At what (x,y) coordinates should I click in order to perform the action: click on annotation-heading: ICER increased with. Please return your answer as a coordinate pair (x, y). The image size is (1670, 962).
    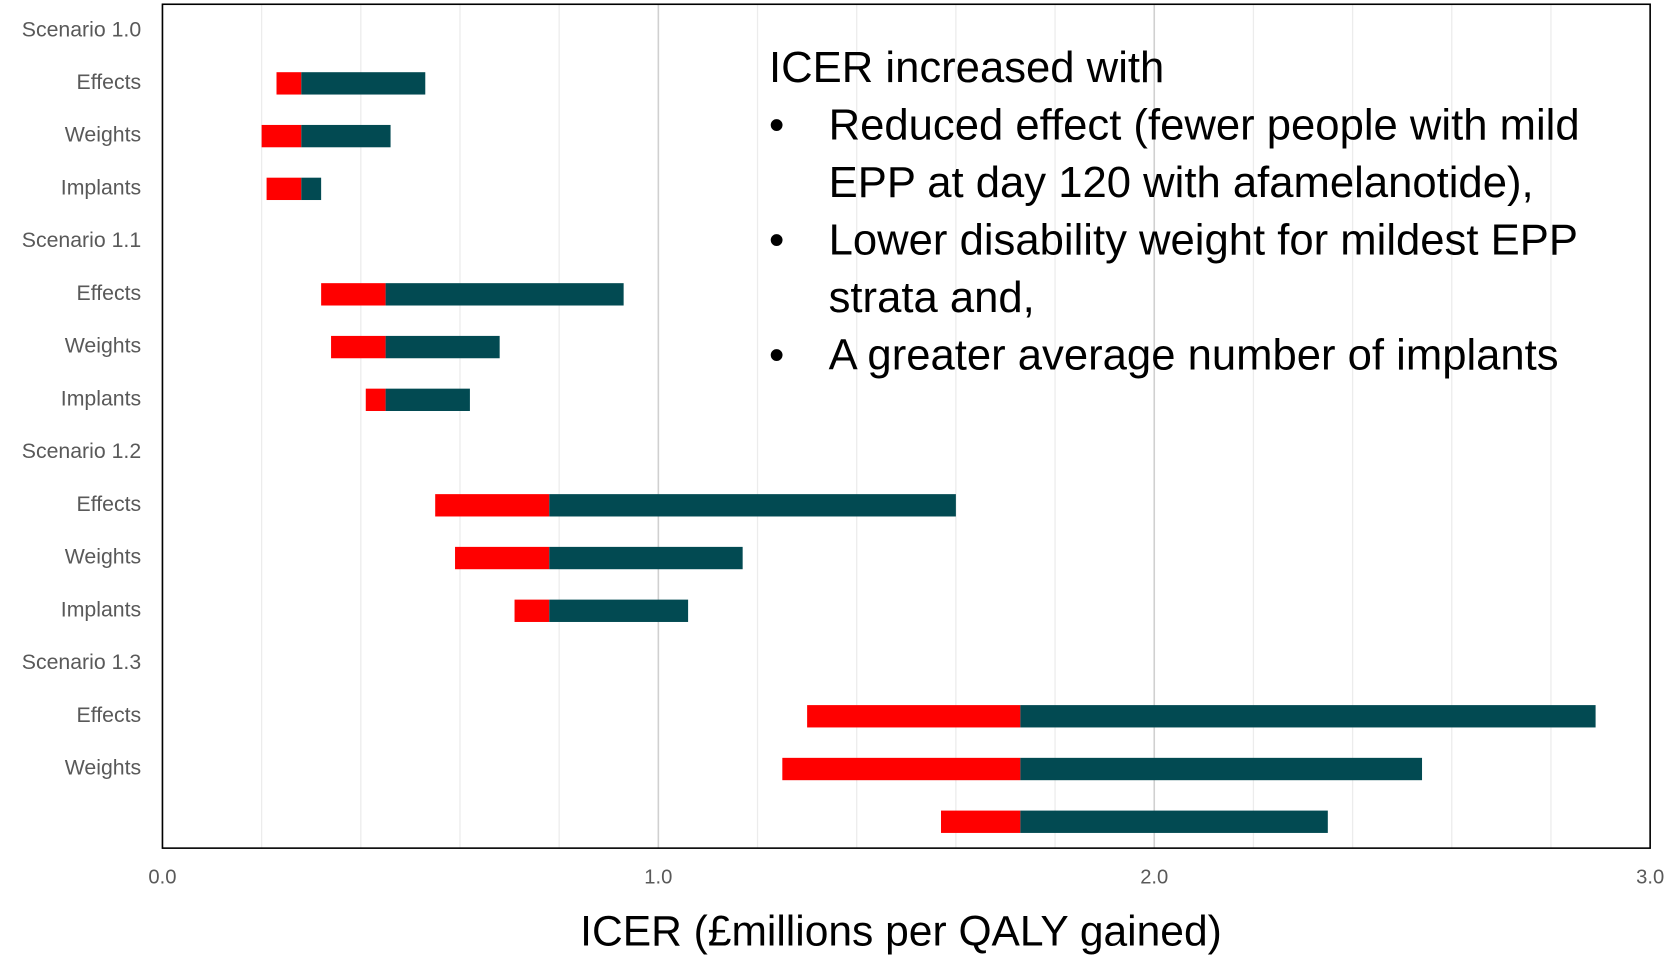
    Looking at the image, I should click on (967, 67).